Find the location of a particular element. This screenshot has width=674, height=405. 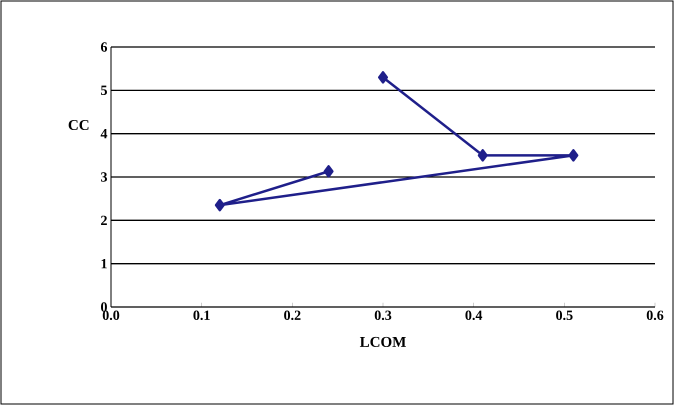

x-tick-label: 0.5 is located at coordinates (564, 315).